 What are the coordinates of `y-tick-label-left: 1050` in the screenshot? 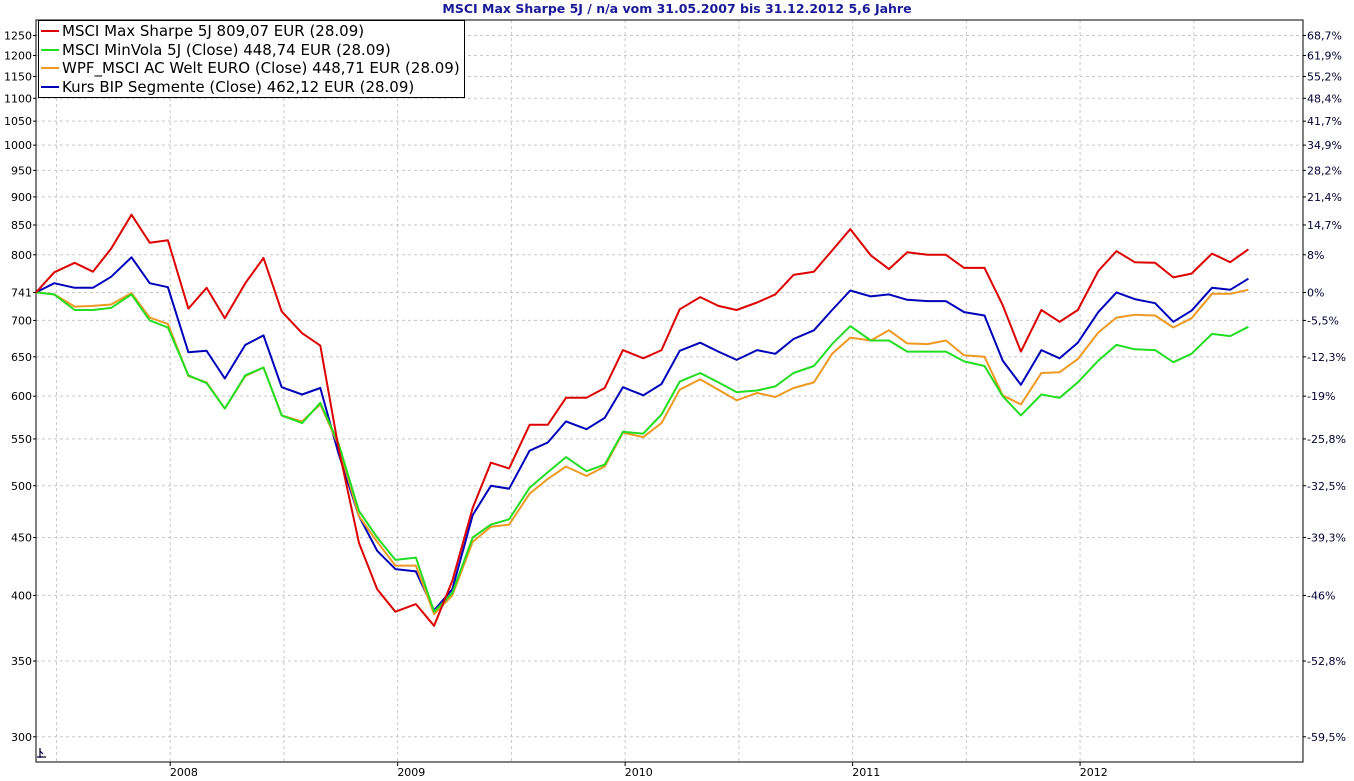 It's located at (18, 121).